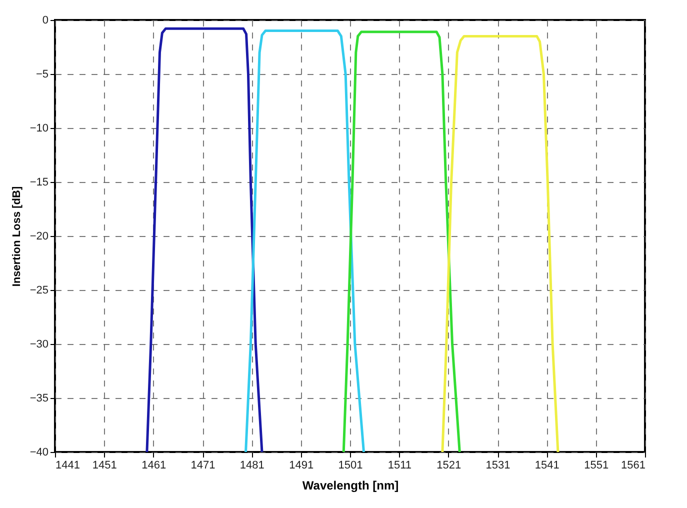  I want to click on y-tick-label: −40, so click(39, 452).